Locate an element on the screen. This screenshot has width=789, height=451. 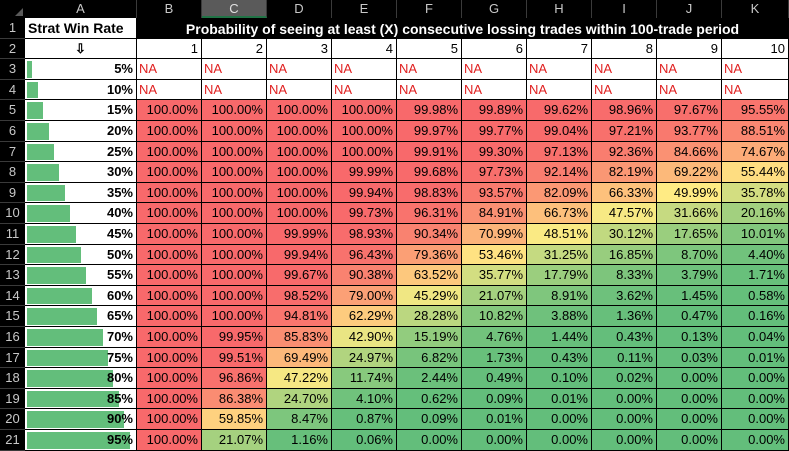
win-rate-cell: 90% is located at coordinates (81, 419).